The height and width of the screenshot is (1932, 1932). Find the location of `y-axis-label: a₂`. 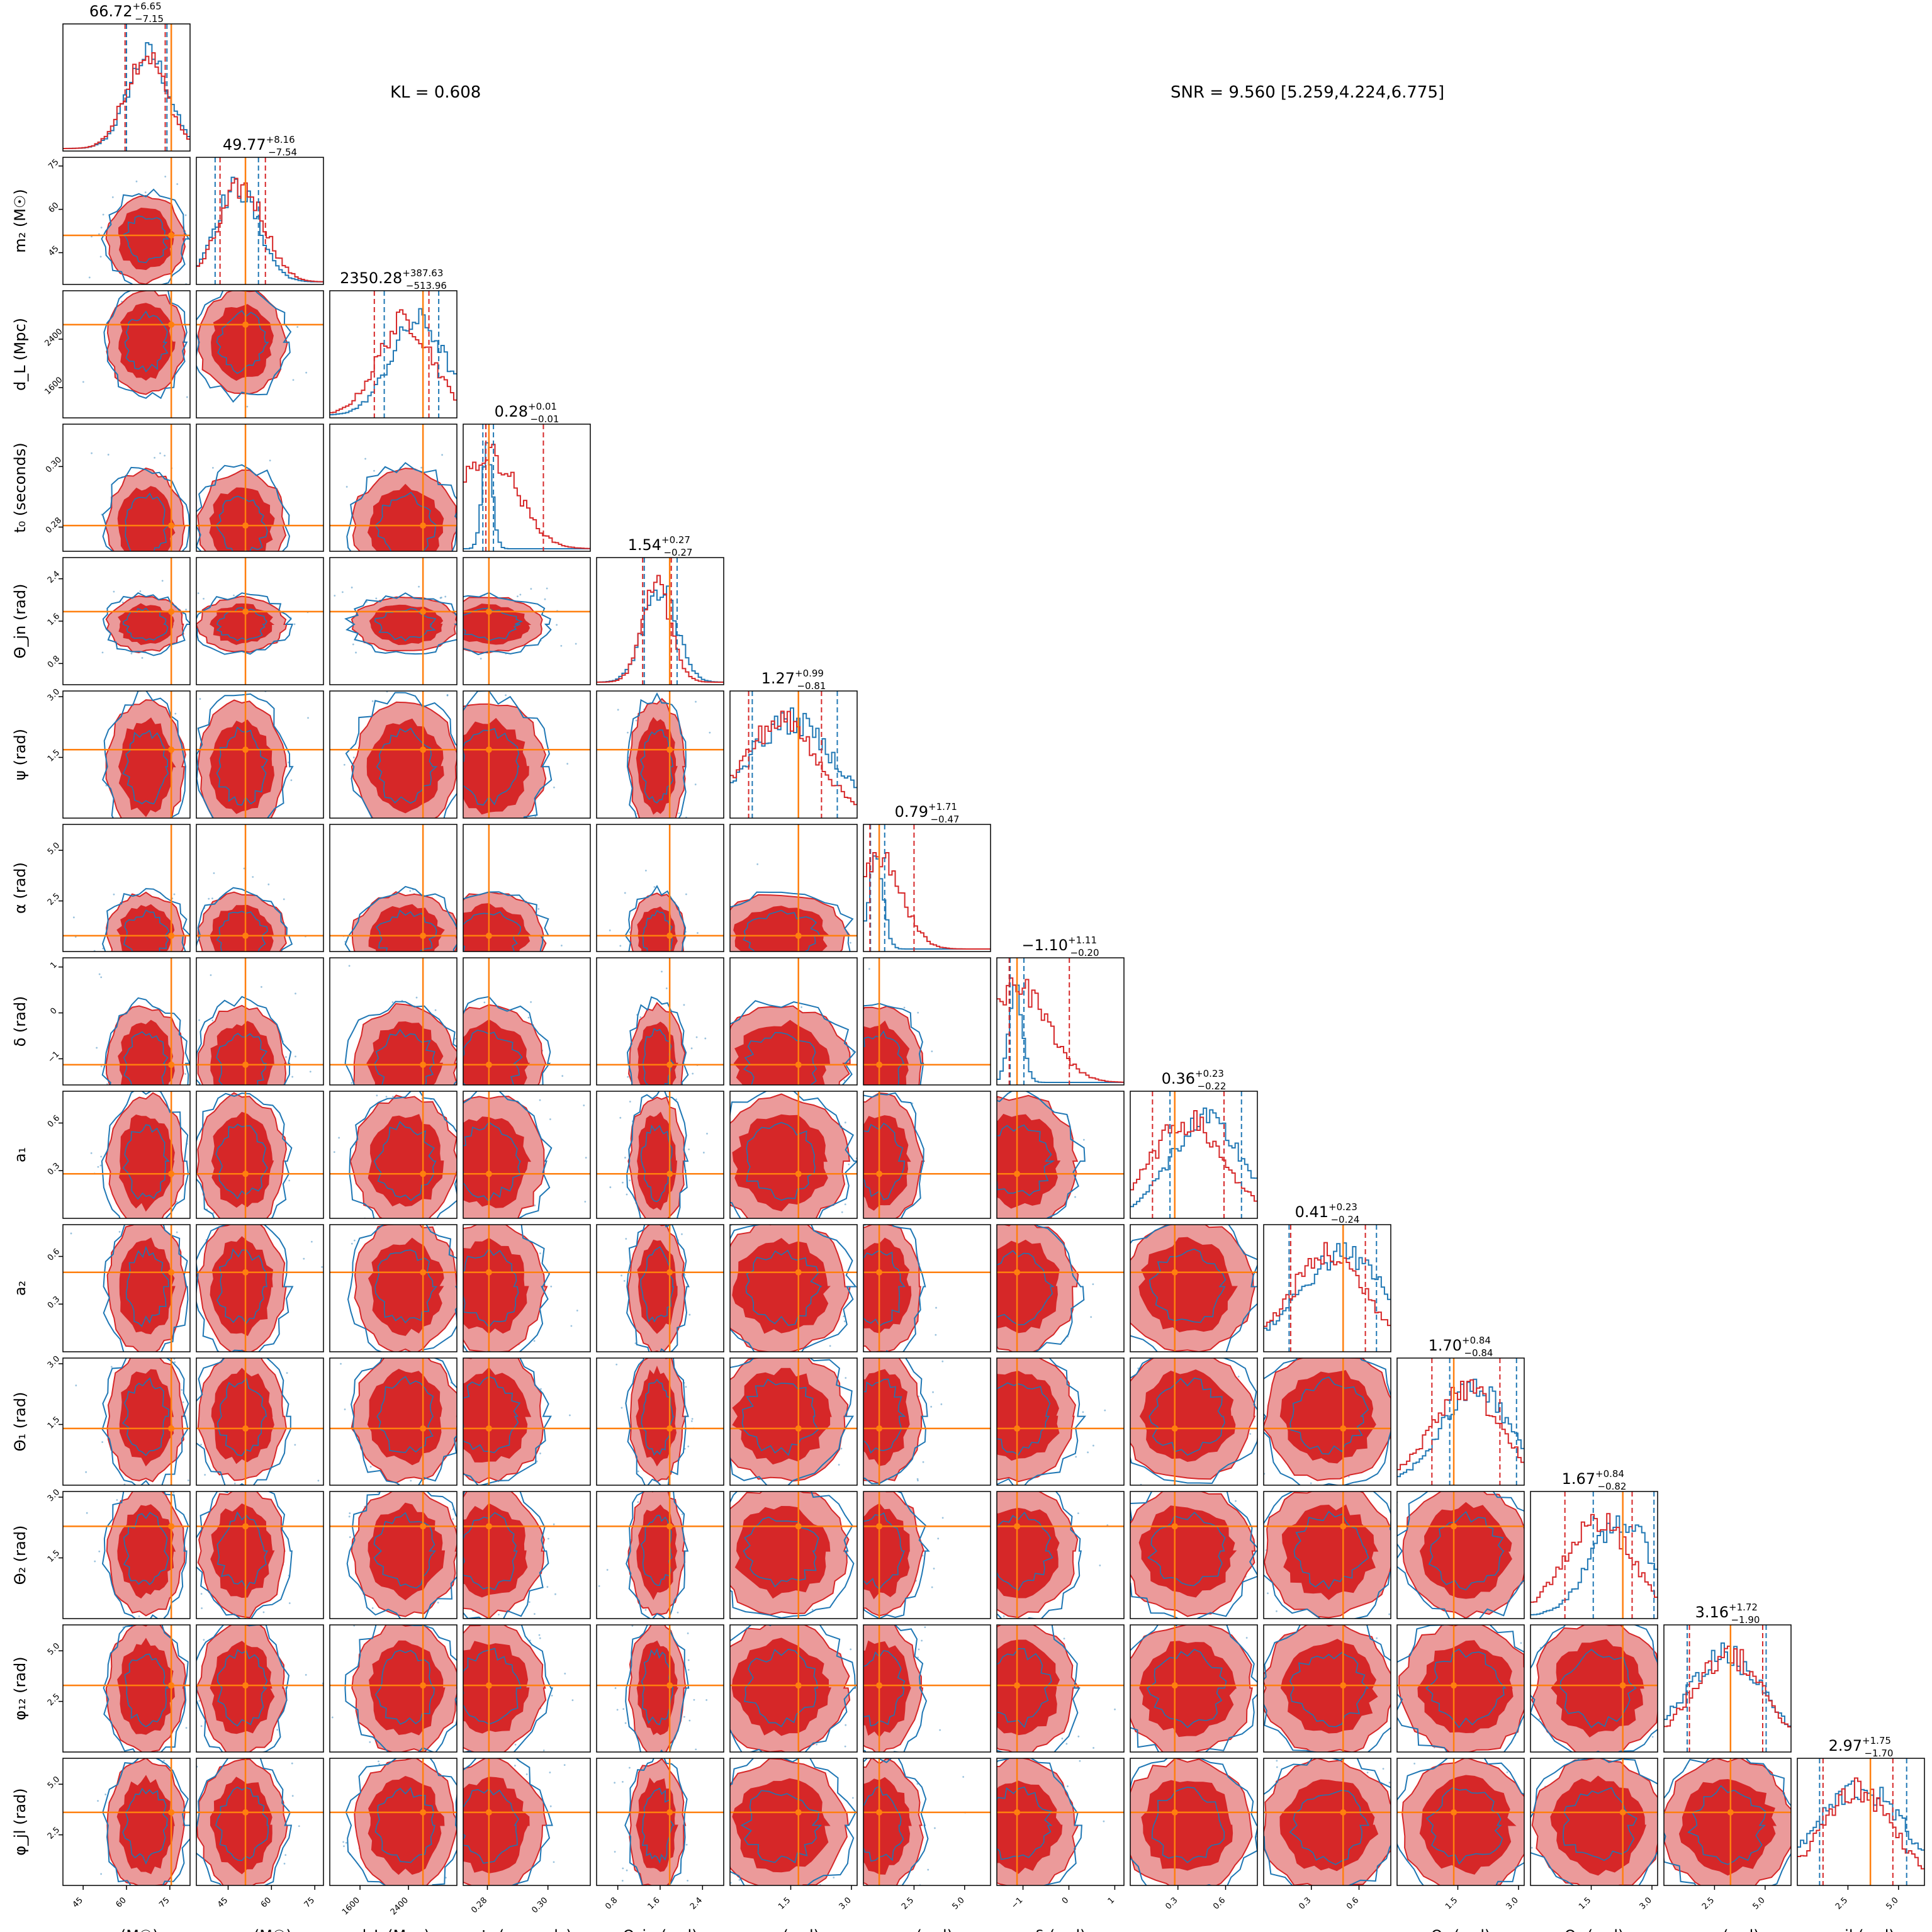

y-axis-label: a₂ is located at coordinates (20, 1288).